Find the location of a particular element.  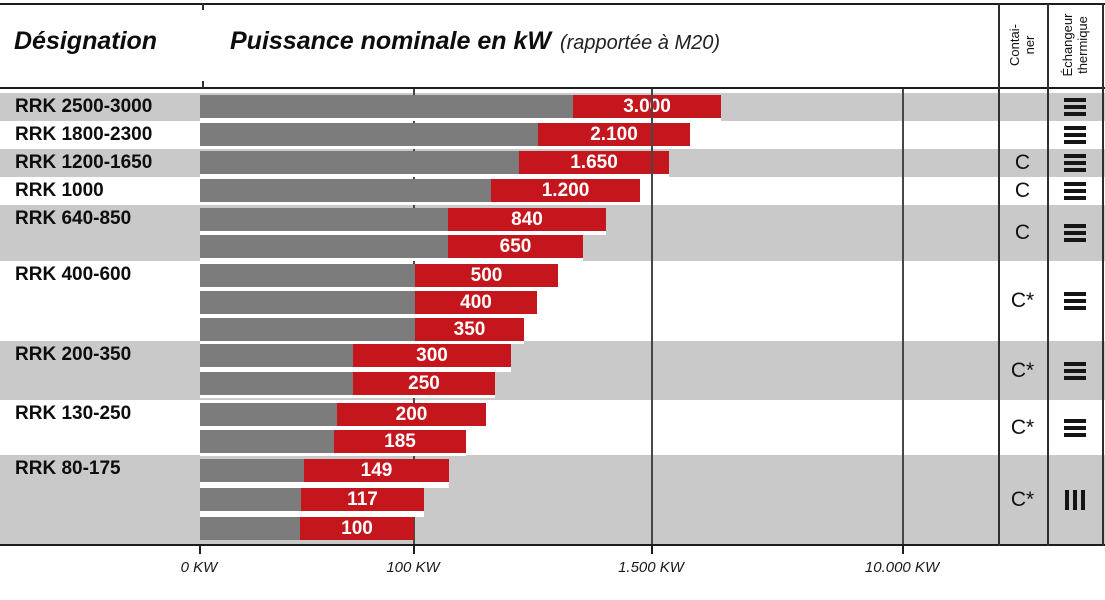

row-label: RRK 1800-2300 is located at coordinates (84, 134).